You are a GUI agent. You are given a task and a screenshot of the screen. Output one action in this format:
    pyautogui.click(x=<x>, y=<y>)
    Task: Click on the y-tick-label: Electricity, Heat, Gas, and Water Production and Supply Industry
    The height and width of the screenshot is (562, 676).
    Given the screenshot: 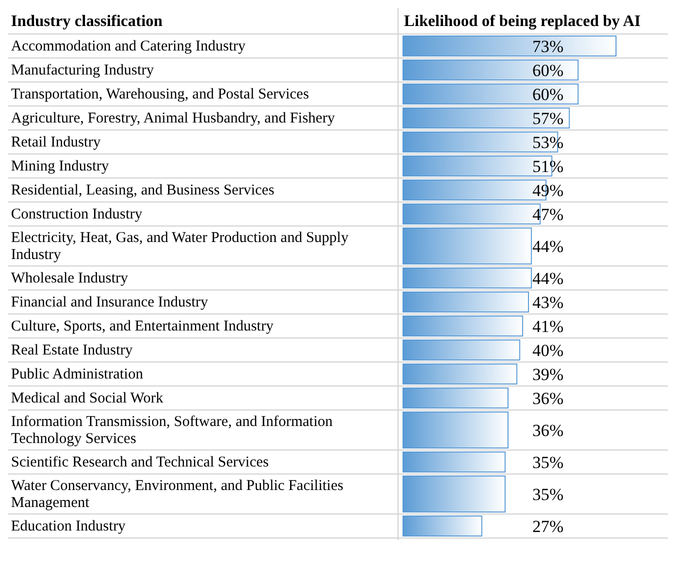 What is the action you would take?
    pyautogui.click(x=180, y=246)
    